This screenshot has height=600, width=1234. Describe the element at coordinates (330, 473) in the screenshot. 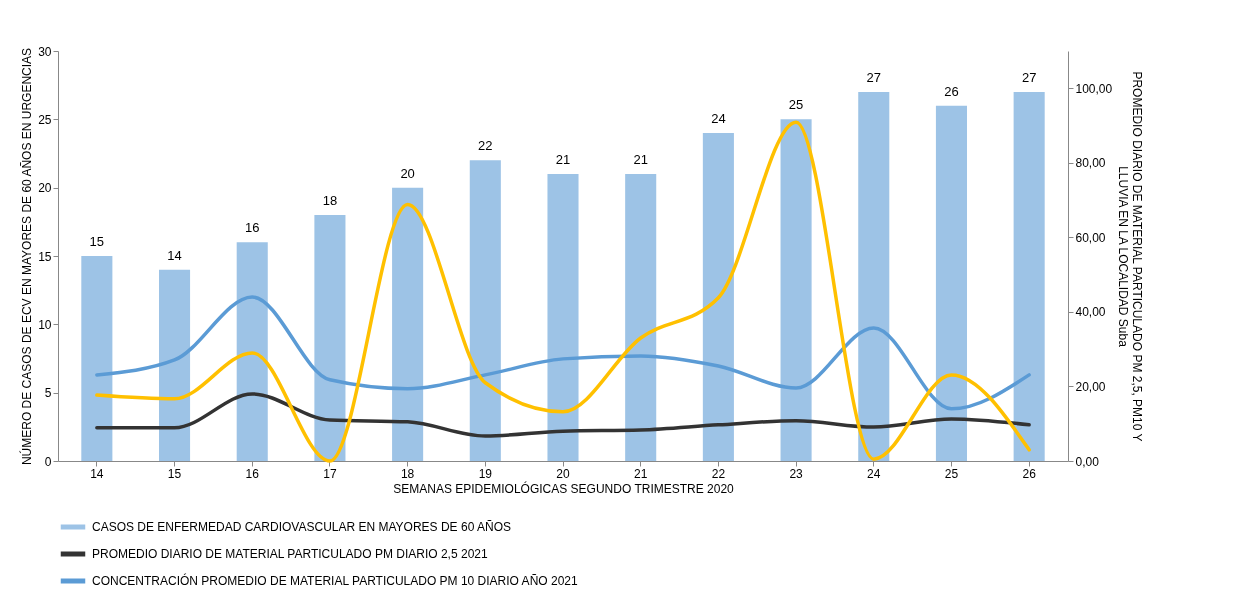

I see `x-tick-label: 17` at that location.